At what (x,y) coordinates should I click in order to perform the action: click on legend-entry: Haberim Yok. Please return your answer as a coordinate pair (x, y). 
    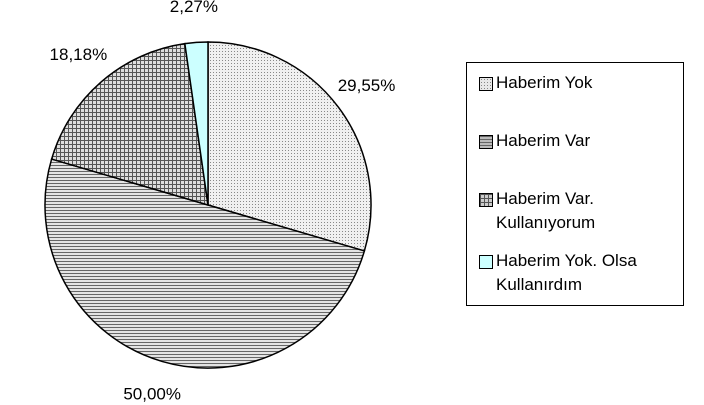
    Looking at the image, I should click on (576, 83).